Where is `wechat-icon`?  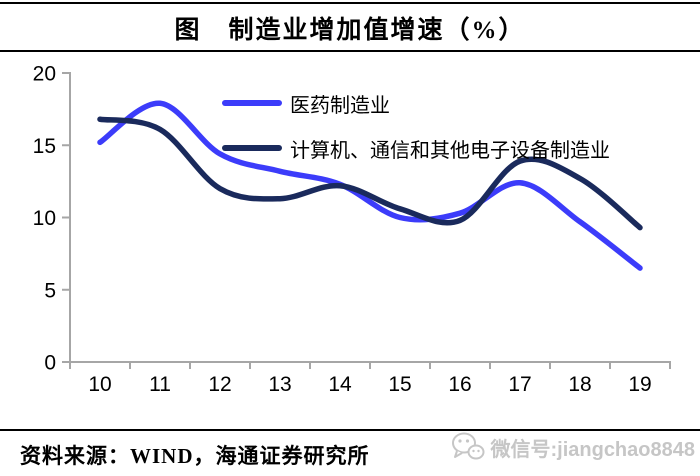 wechat-icon is located at coordinates (468, 447).